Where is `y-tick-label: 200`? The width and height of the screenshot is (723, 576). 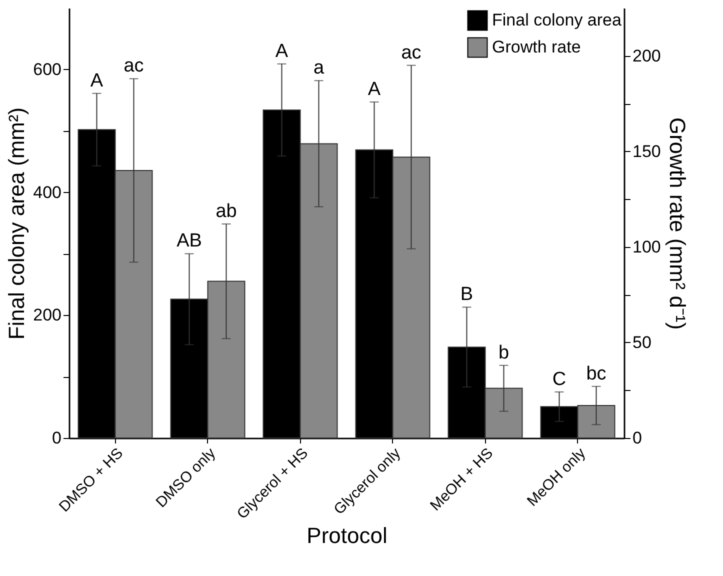
y-tick-label: 200 is located at coordinates (47, 315).